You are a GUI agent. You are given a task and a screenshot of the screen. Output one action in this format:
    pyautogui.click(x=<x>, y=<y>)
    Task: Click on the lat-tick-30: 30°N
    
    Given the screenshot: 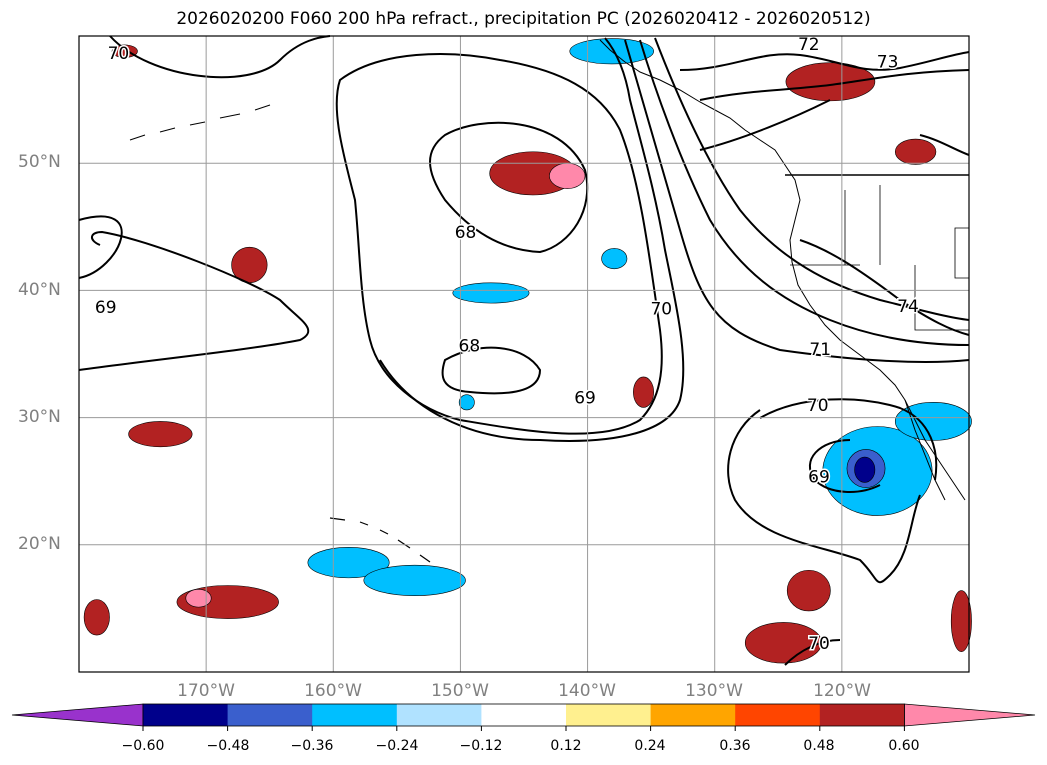 What is the action you would take?
    pyautogui.click(x=39, y=417)
    